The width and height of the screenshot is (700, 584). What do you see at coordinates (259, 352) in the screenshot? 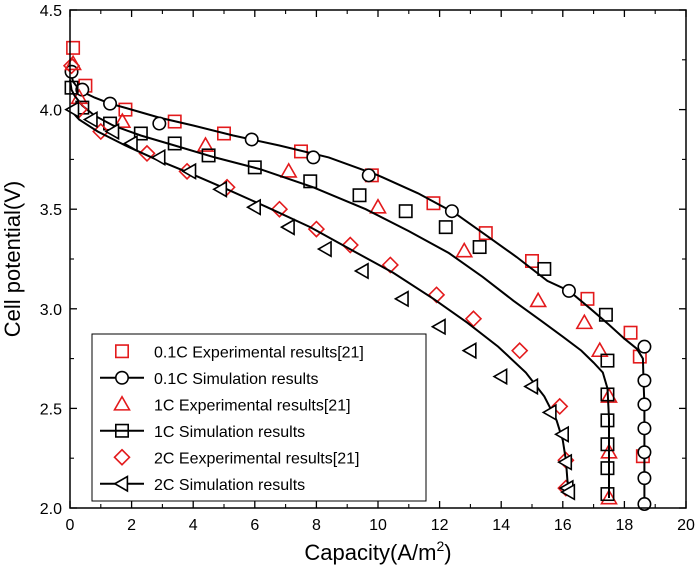
I see `legend-label: 0.1C Experimental results[21]` at bounding box center [259, 352].